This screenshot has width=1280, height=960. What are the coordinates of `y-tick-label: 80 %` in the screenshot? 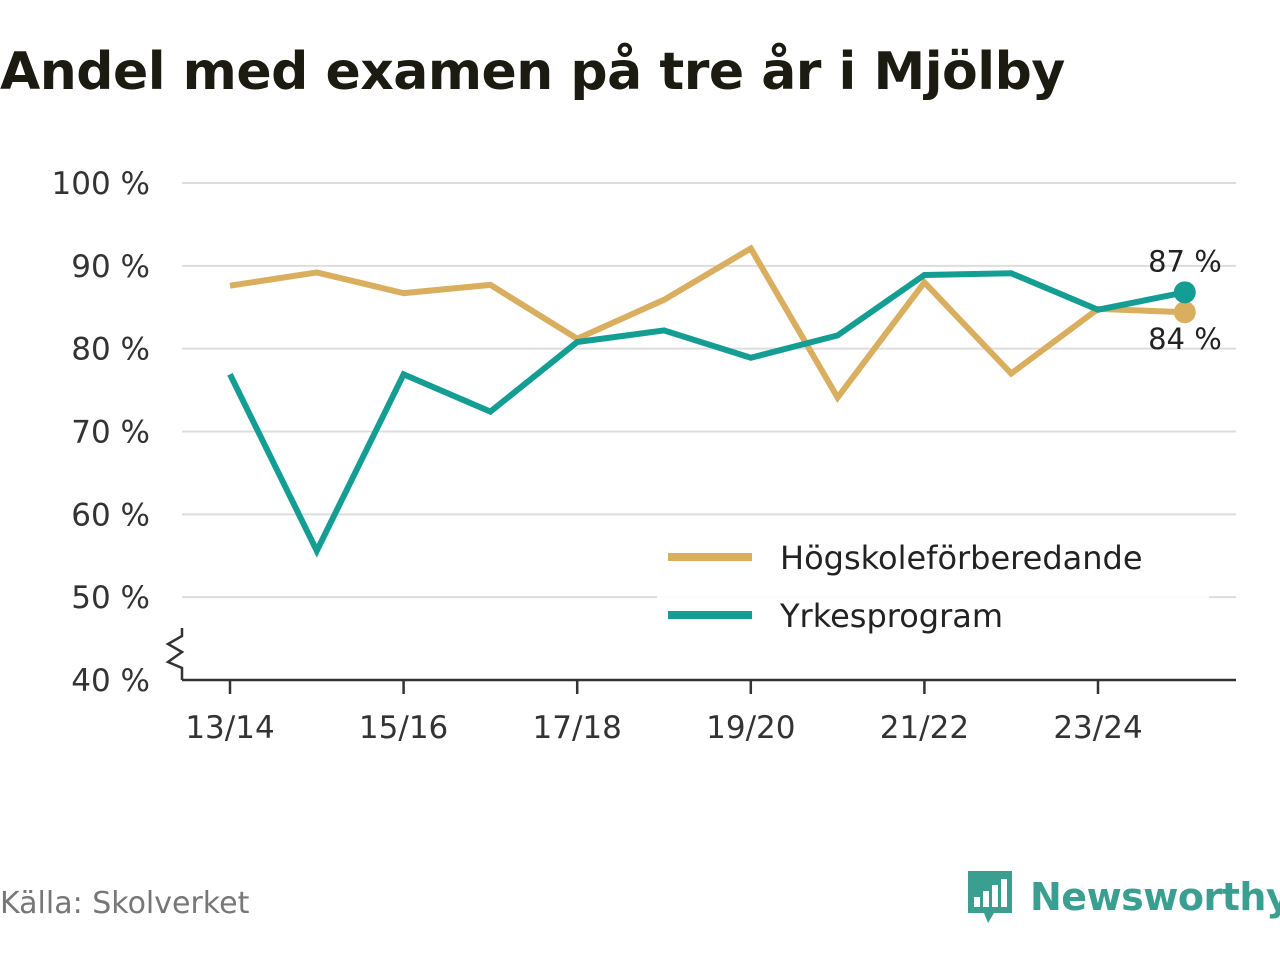 It's located at (110, 350).